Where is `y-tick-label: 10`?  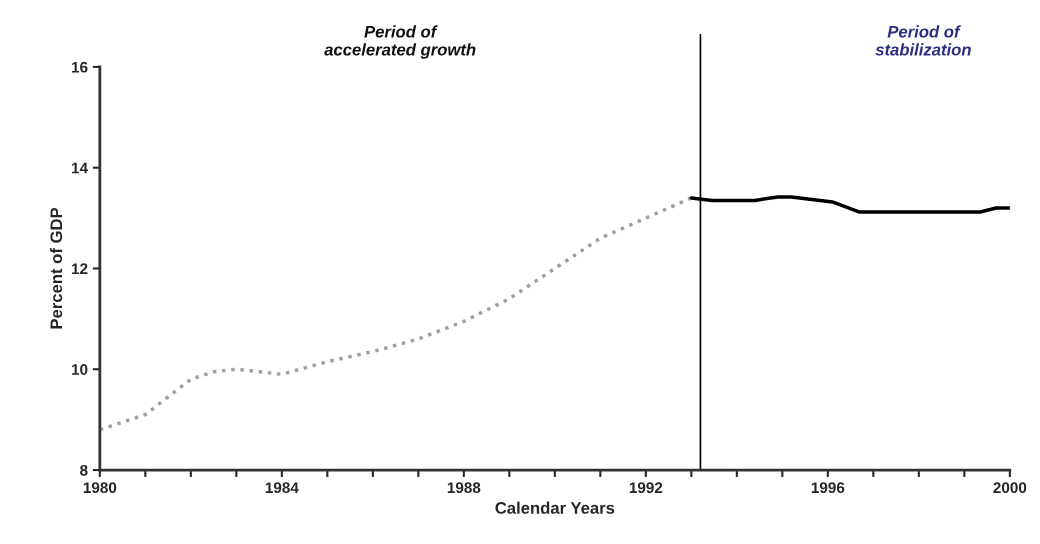
y-tick-label: 10 is located at coordinates (80, 369).